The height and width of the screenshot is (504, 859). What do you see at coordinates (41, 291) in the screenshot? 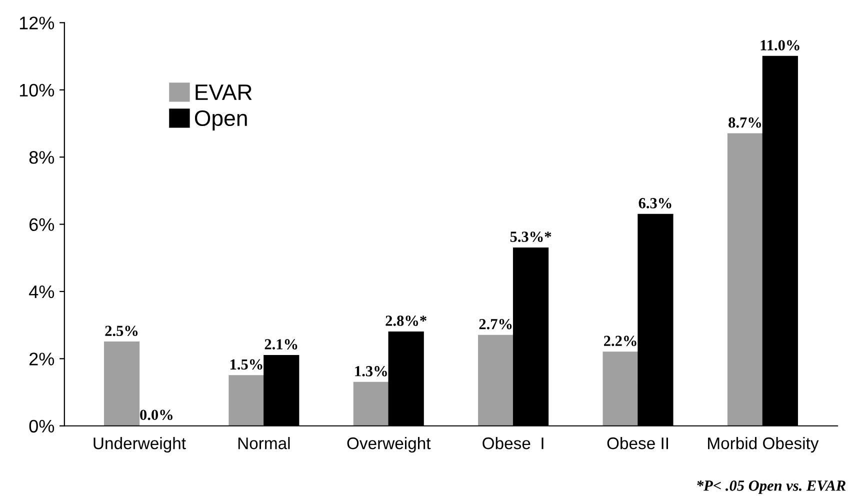
I see `y-tick-label: 4%` at bounding box center [41, 291].